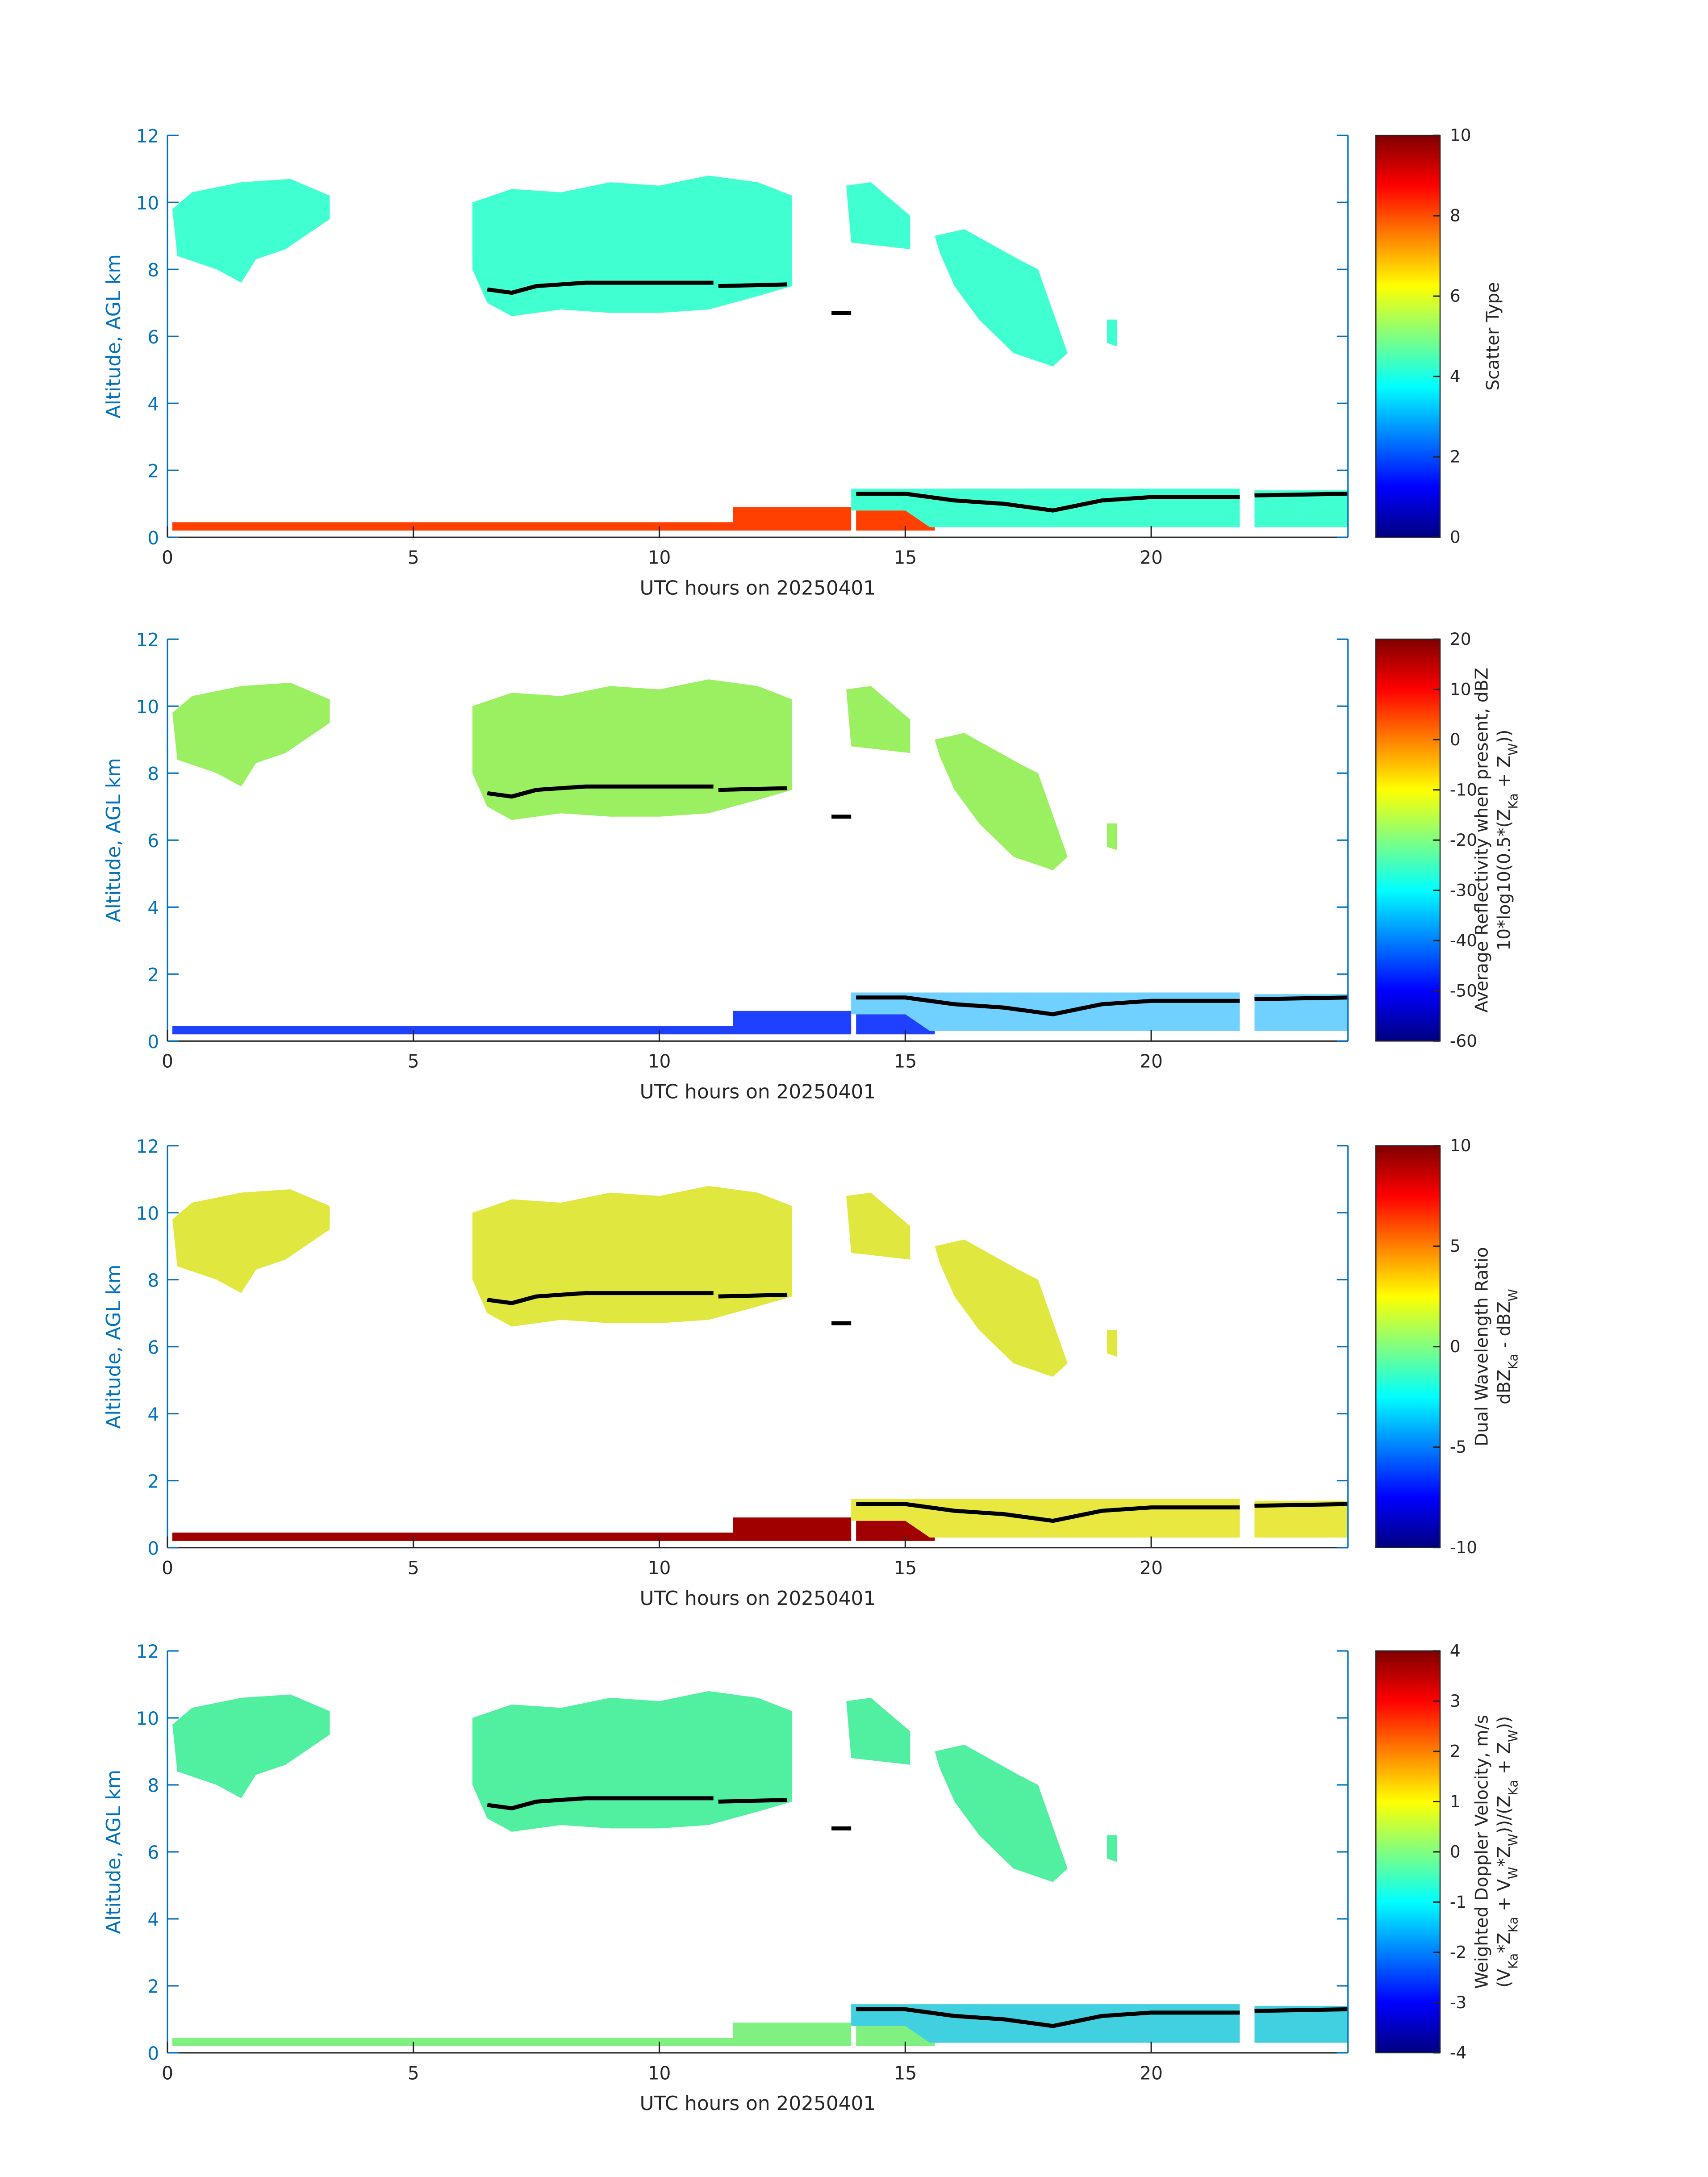  I want to click on colorbar-label: dBZKa - dBZW, so click(1507, 1346).